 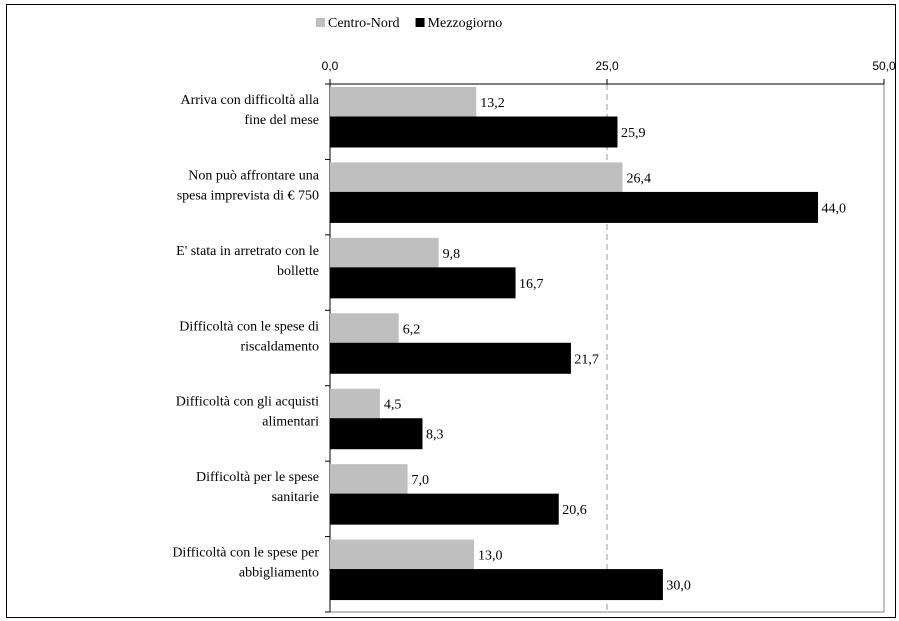 What do you see at coordinates (574, 510) in the screenshot?
I see `data-label-mezzogiorno-5: 20,6` at bounding box center [574, 510].